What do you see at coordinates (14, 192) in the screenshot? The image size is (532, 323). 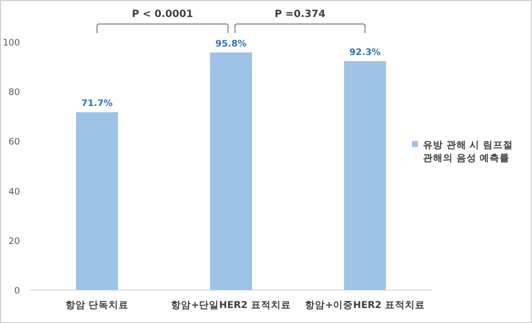 I see `y-tick-label: 40` at bounding box center [14, 192].